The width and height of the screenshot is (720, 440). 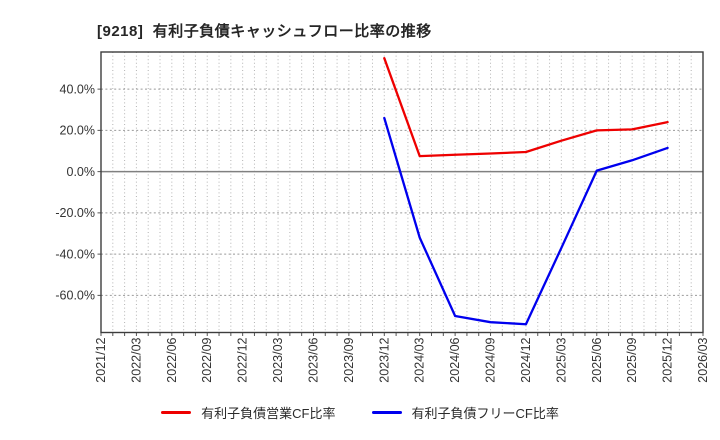 What do you see at coordinates (360, 412) in the screenshot?
I see `chart-legend: 有利子負債営業CF比率 有利子負債フリーCF比率` at bounding box center [360, 412].